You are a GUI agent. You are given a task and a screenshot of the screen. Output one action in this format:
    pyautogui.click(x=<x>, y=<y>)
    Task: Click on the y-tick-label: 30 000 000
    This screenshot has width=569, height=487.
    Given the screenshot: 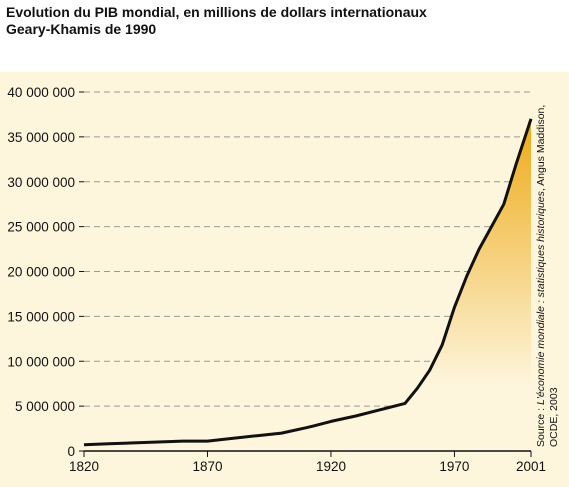 What is the action you would take?
    pyautogui.click(x=41, y=182)
    